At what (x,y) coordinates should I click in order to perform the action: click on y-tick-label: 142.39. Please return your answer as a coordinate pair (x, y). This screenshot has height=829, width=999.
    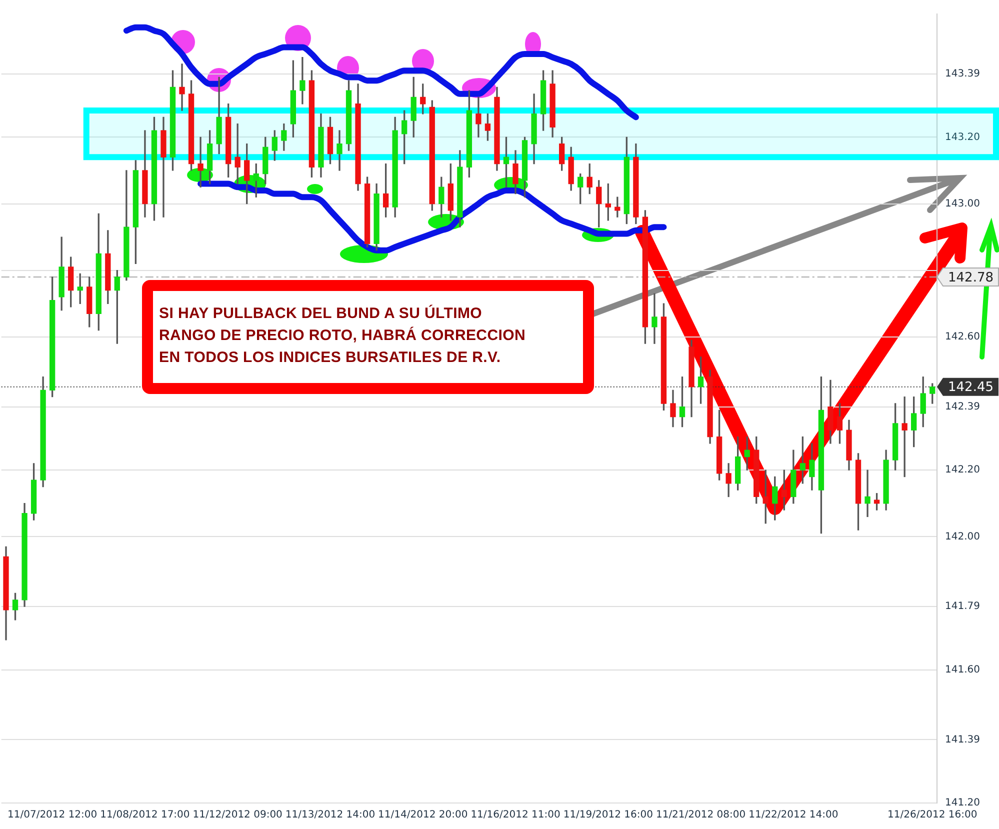
    Looking at the image, I should click on (962, 406).